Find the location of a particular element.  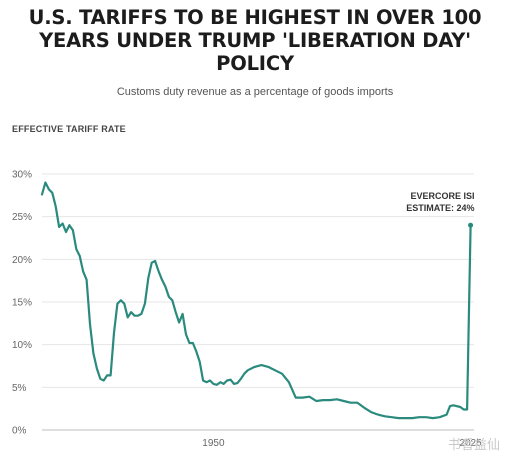

y-tick-label: 30% is located at coordinates (22, 175).